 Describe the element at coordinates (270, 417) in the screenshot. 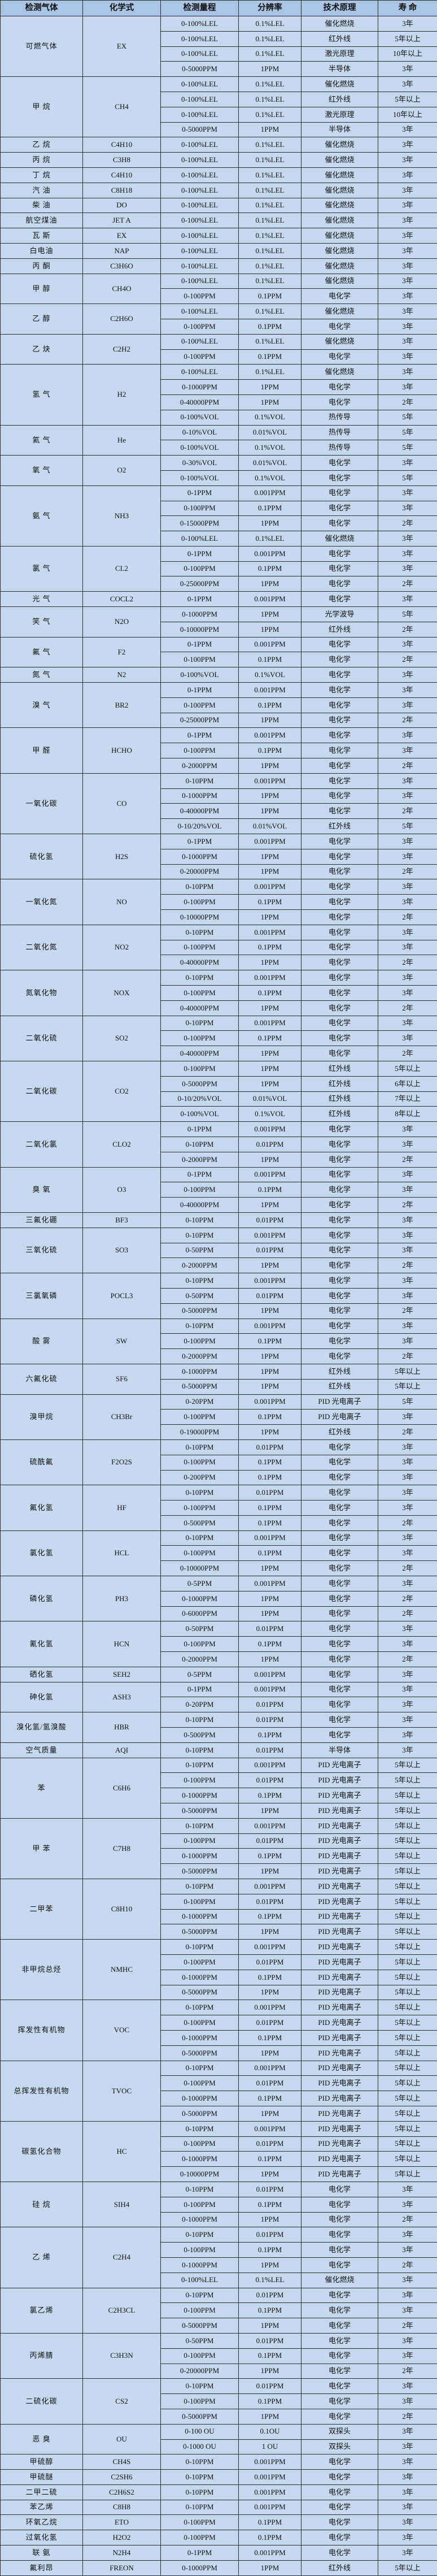

I see `resolution-cell: 0.1%VOL` at that location.